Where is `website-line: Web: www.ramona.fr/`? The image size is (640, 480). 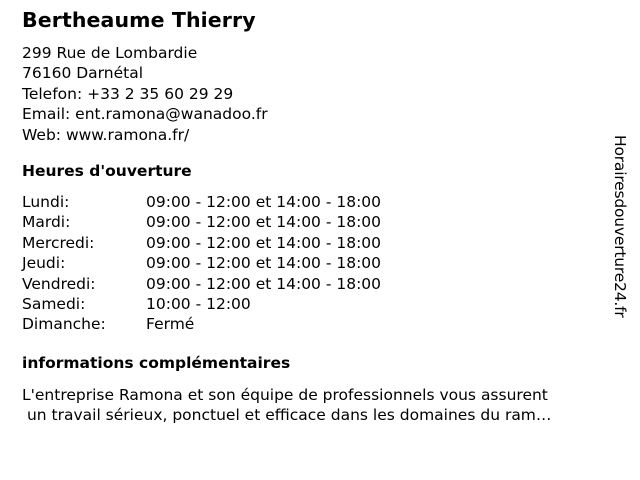
website-line: Web: www.ramona.fr/ is located at coordinates (106, 134).